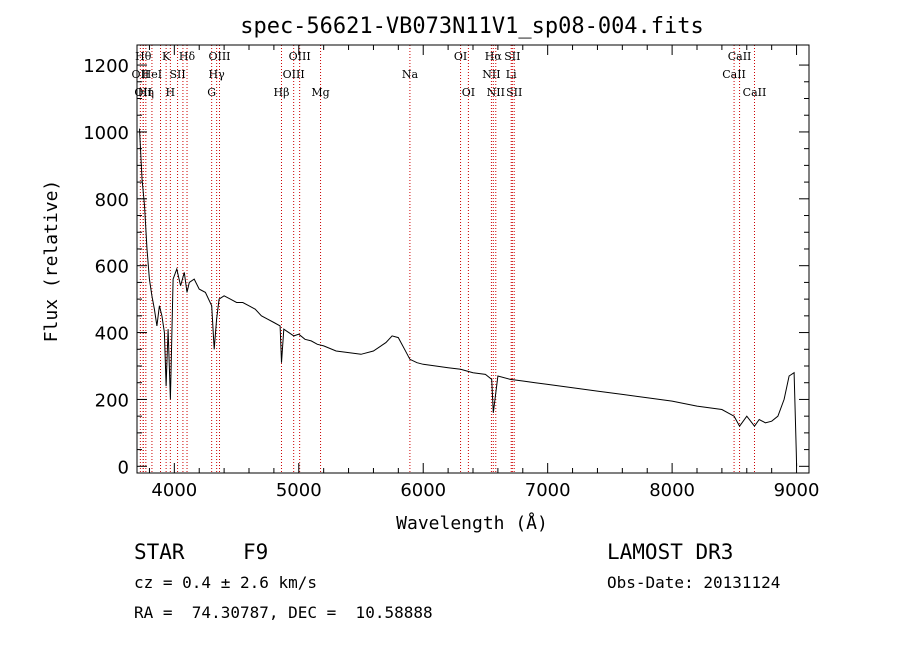  I want to click on line-label: K, so click(166, 56).